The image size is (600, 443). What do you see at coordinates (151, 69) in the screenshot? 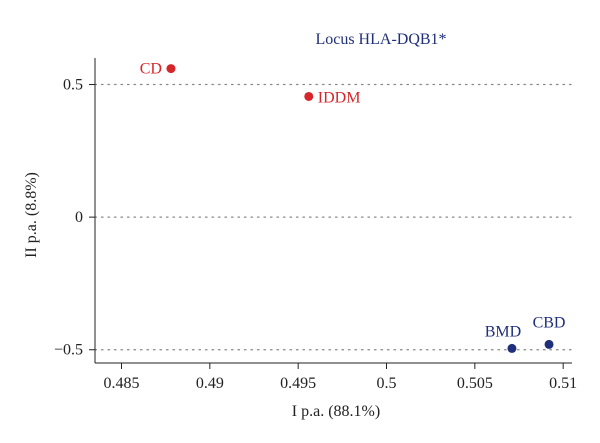
I see `point-label-cd: CD` at bounding box center [151, 69].